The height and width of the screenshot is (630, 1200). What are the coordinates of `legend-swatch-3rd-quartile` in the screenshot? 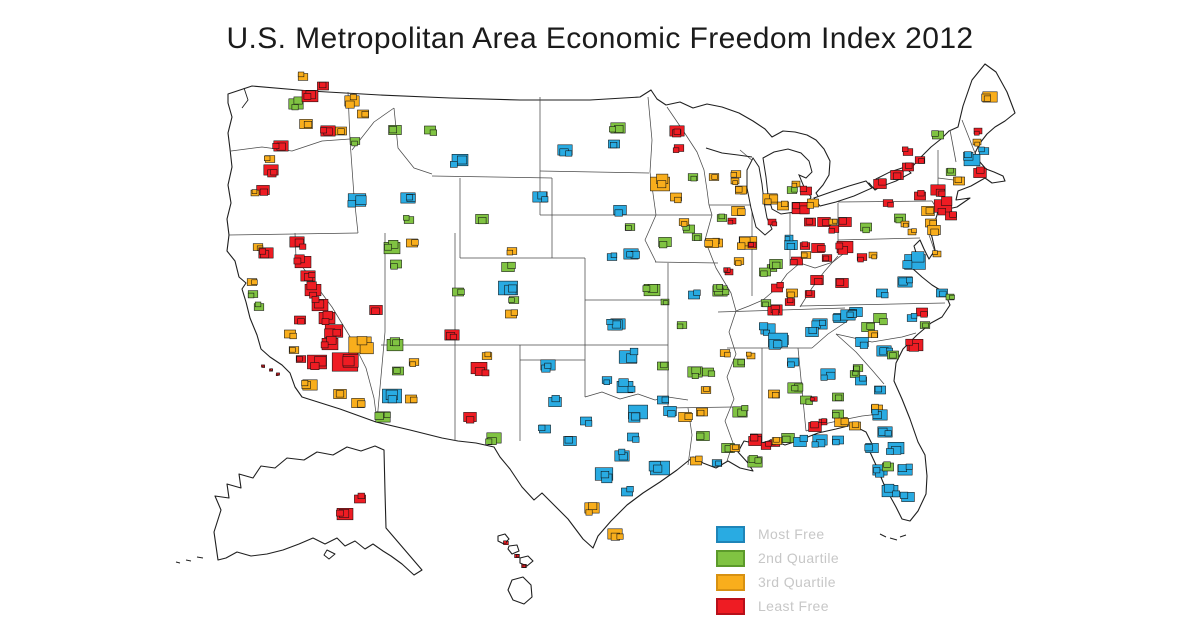 It's located at (730, 582).